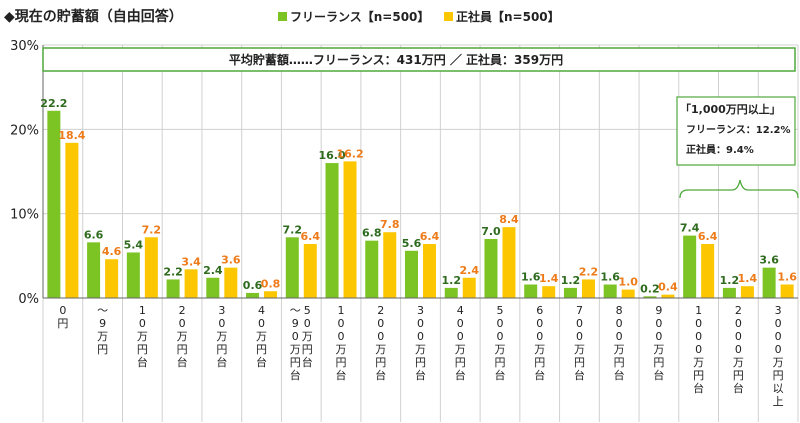 This screenshot has height=423, width=800. I want to click on data-label: 1.6, so click(787, 277).